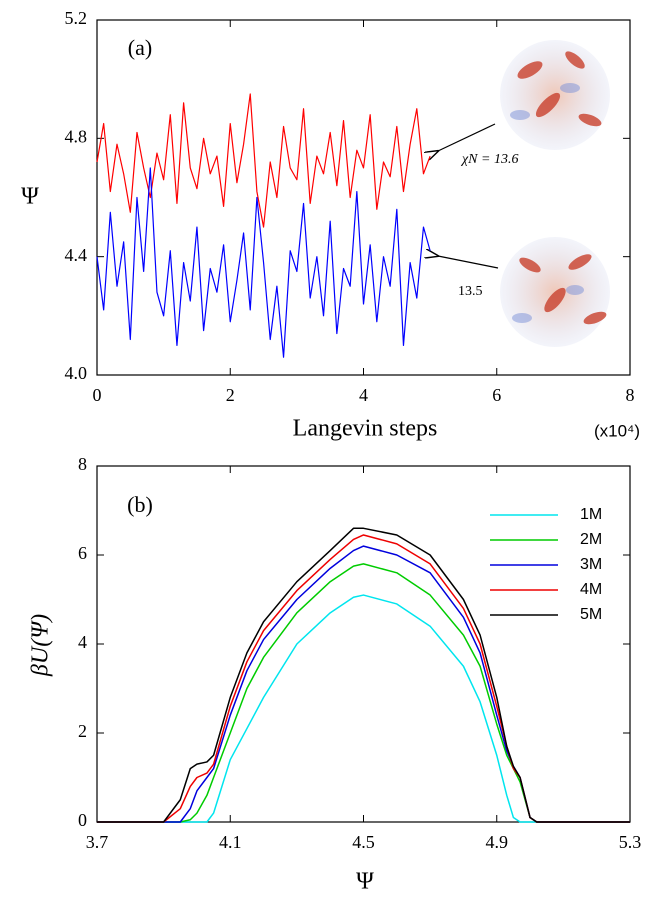  Describe the element at coordinates (489, 159) in the screenshot. I see `series-annotation: χN = 13.6` at that location.